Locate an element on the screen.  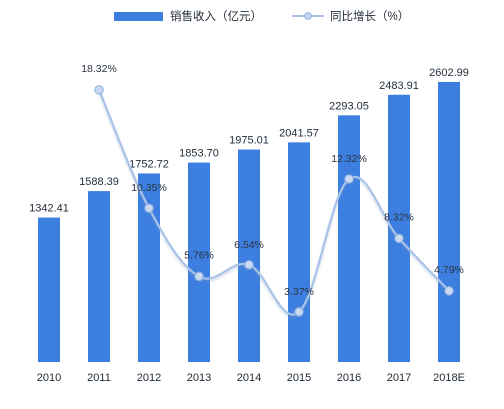
x-tick-label-2013: 2013 is located at coordinates (199, 378).